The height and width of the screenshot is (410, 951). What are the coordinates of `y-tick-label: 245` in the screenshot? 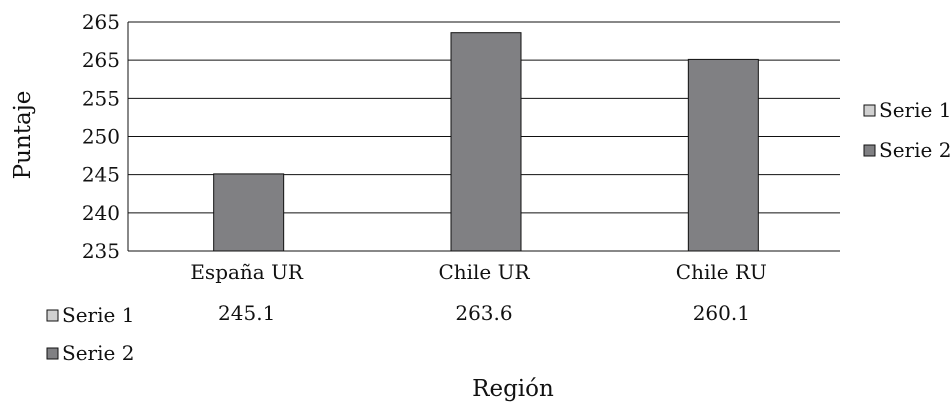 It's located at (101, 175).